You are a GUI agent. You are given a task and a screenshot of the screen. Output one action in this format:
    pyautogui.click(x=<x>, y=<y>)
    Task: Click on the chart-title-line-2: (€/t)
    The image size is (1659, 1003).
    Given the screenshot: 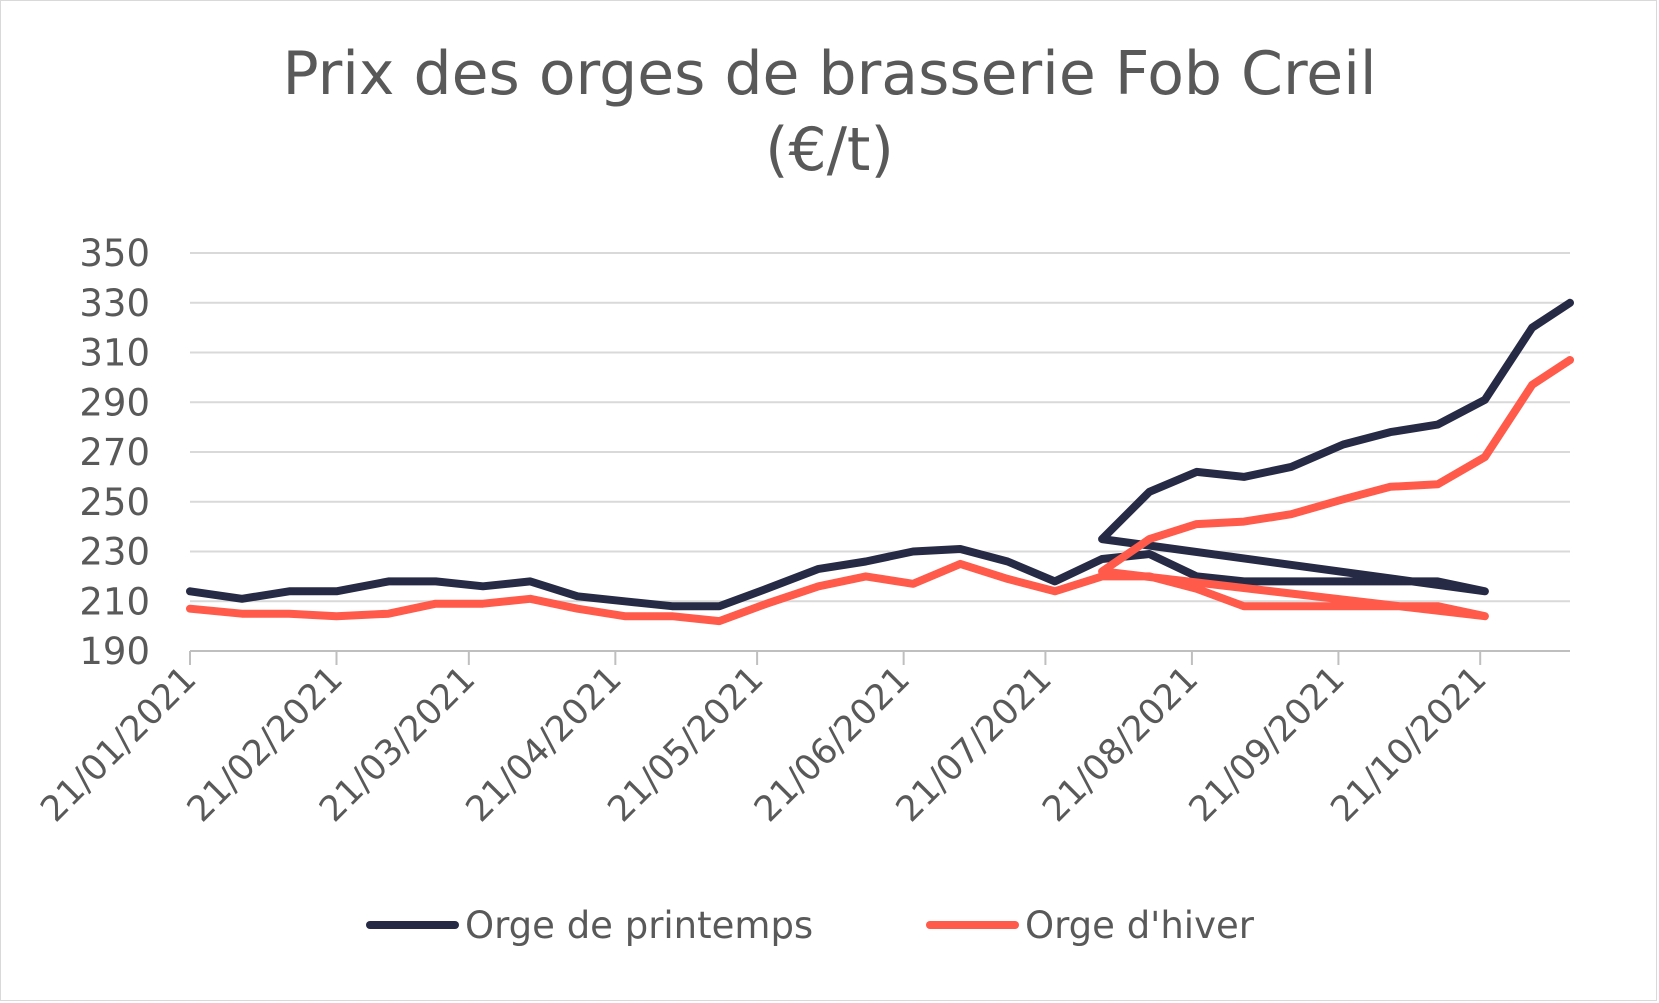 What is the action you would take?
    pyautogui.click(x=829, y=150)
    